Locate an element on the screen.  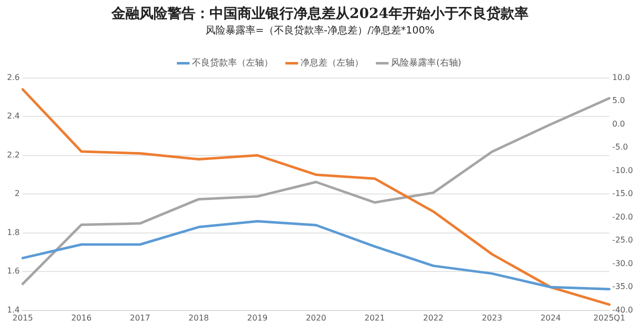
y2-tick-label: -5.0 is located at coordinates (620, 147).